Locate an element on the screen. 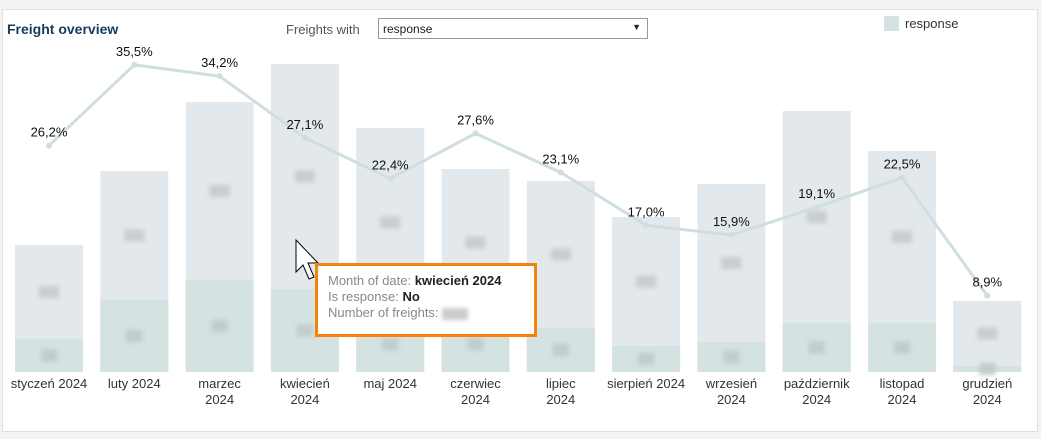 The width and height of the screenshot is (1041, 439). data-label: 8,9% is located at coordinates (987, 282).